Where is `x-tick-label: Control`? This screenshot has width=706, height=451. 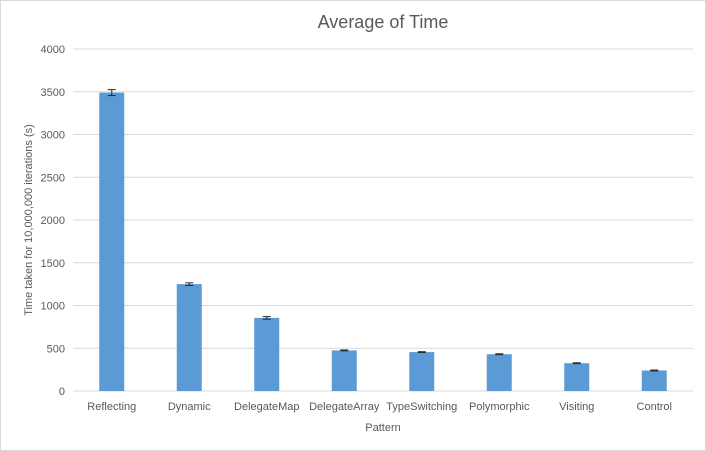 x-tick-label: Control is located at coordinates (654, 407).